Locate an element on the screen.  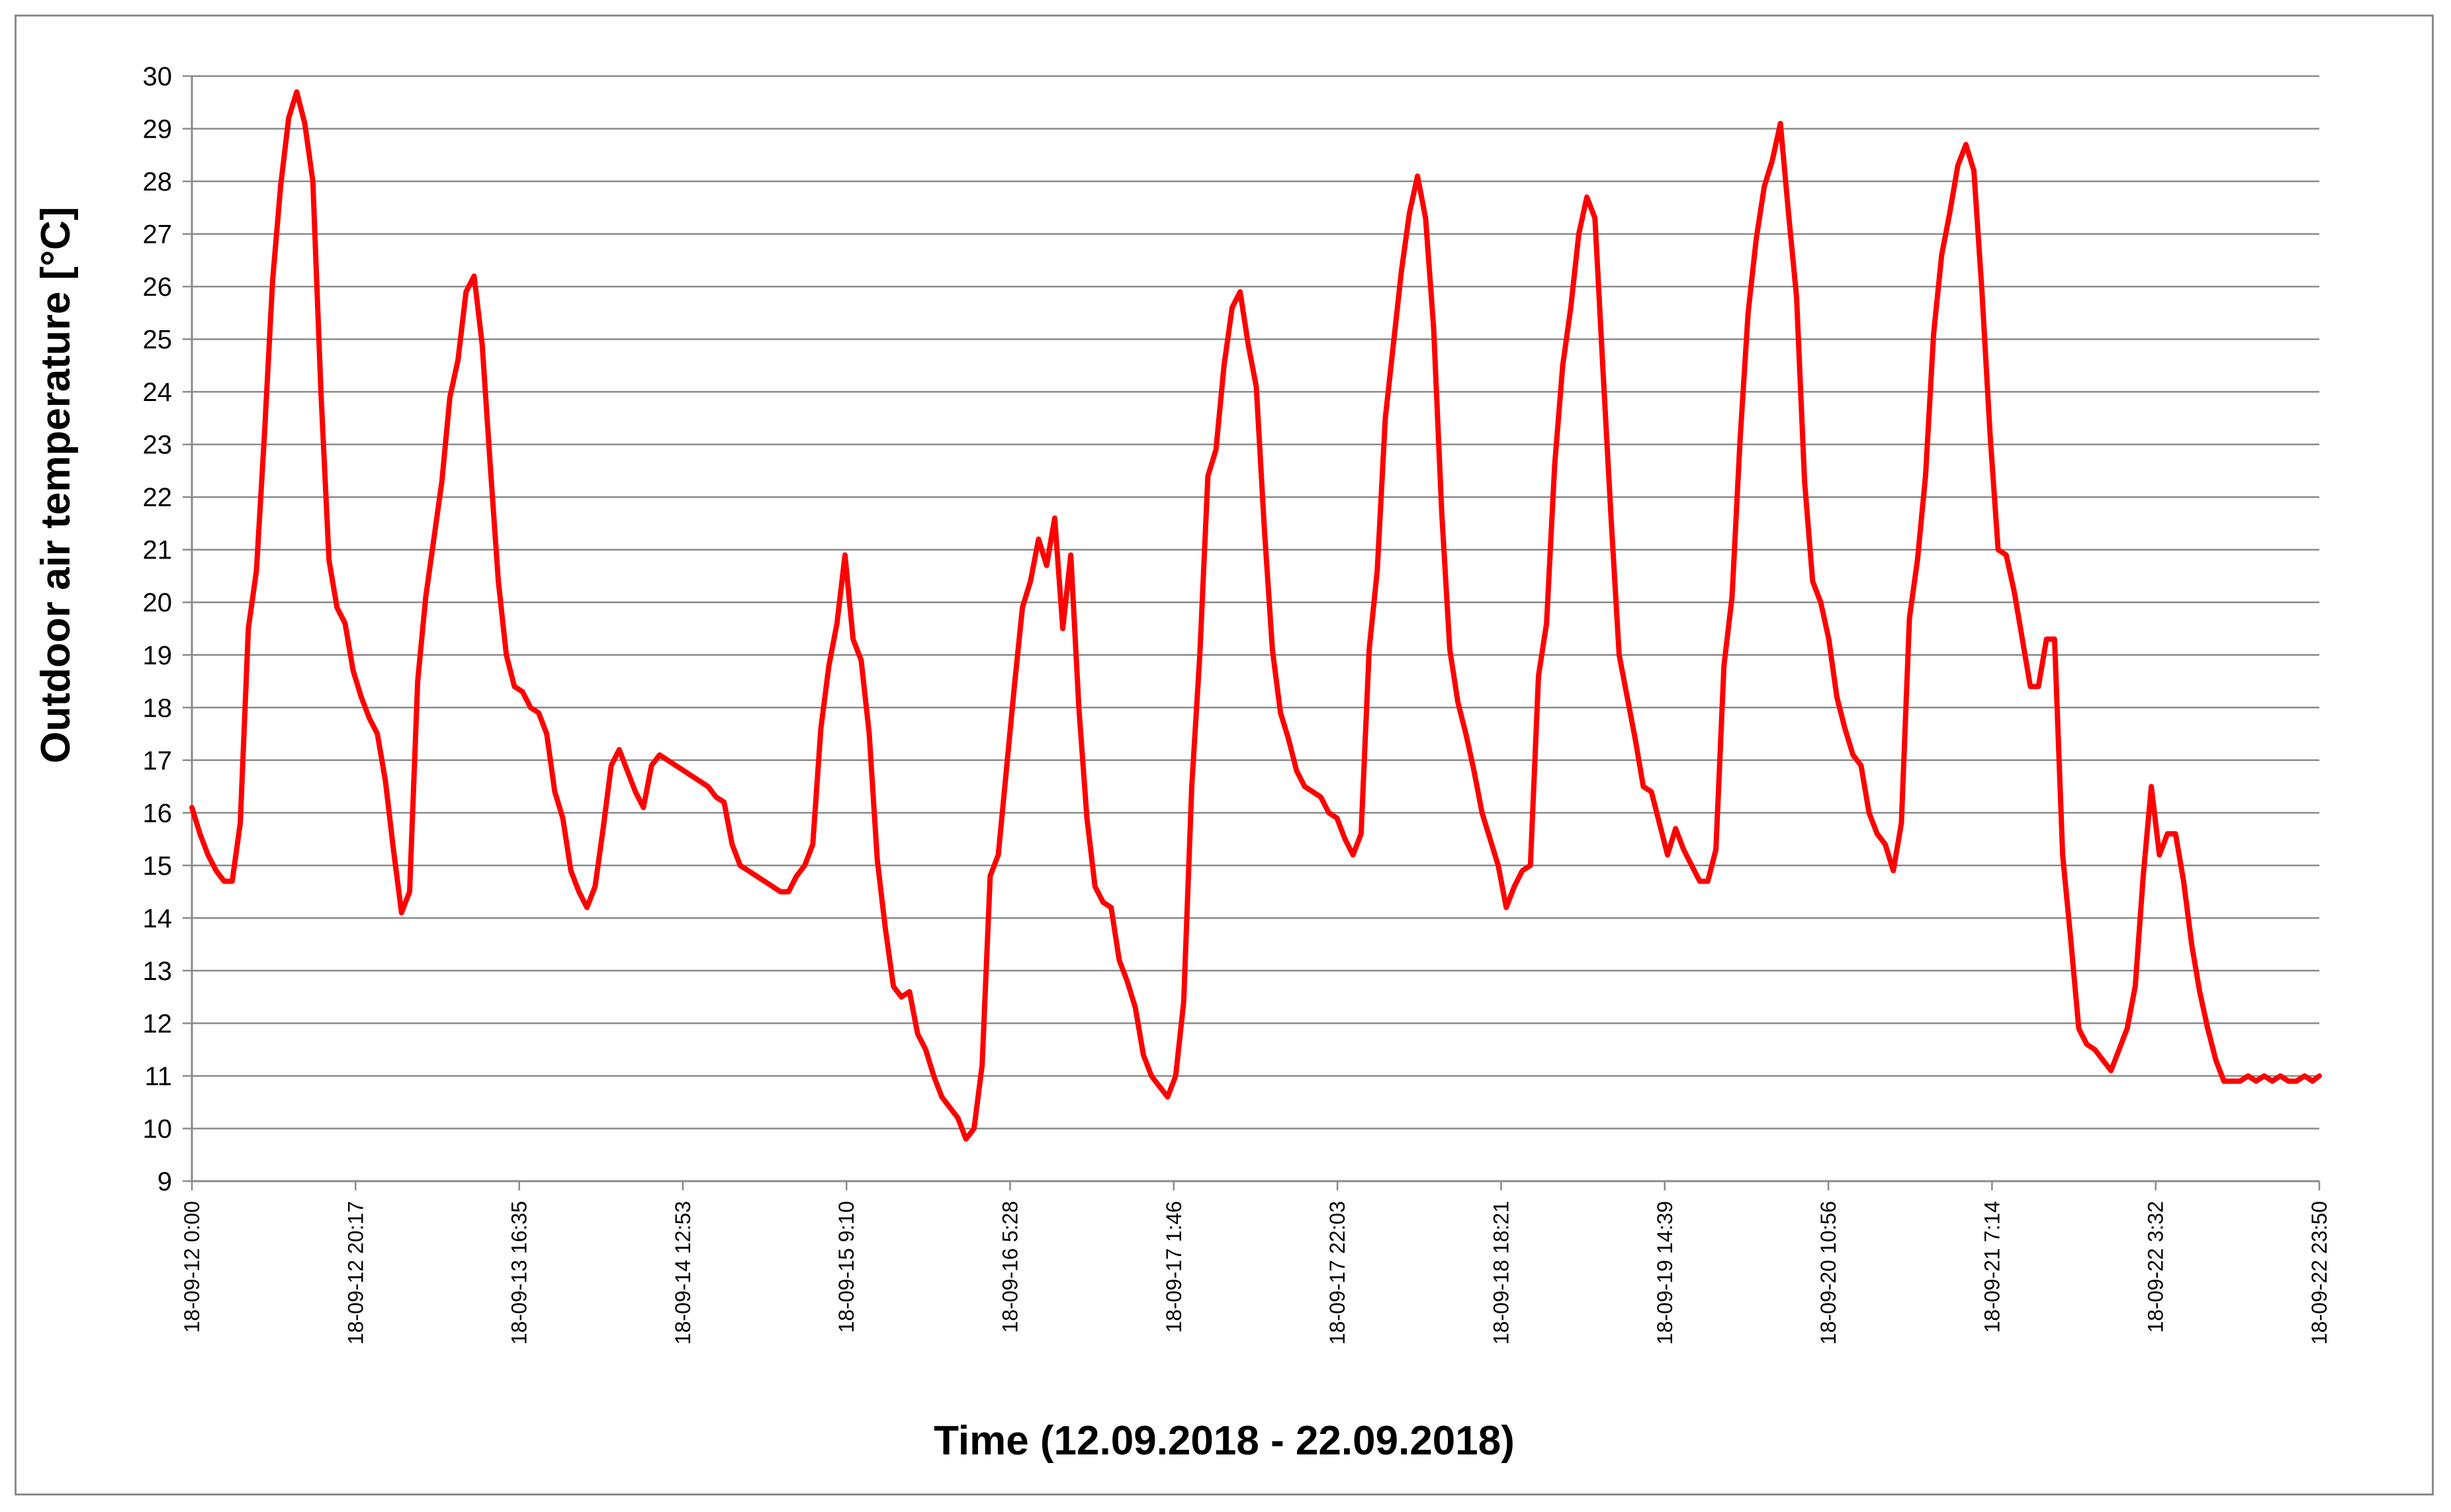
x-tick-label: 18-09-14 12:53 is located at coordinates (683, 1273).